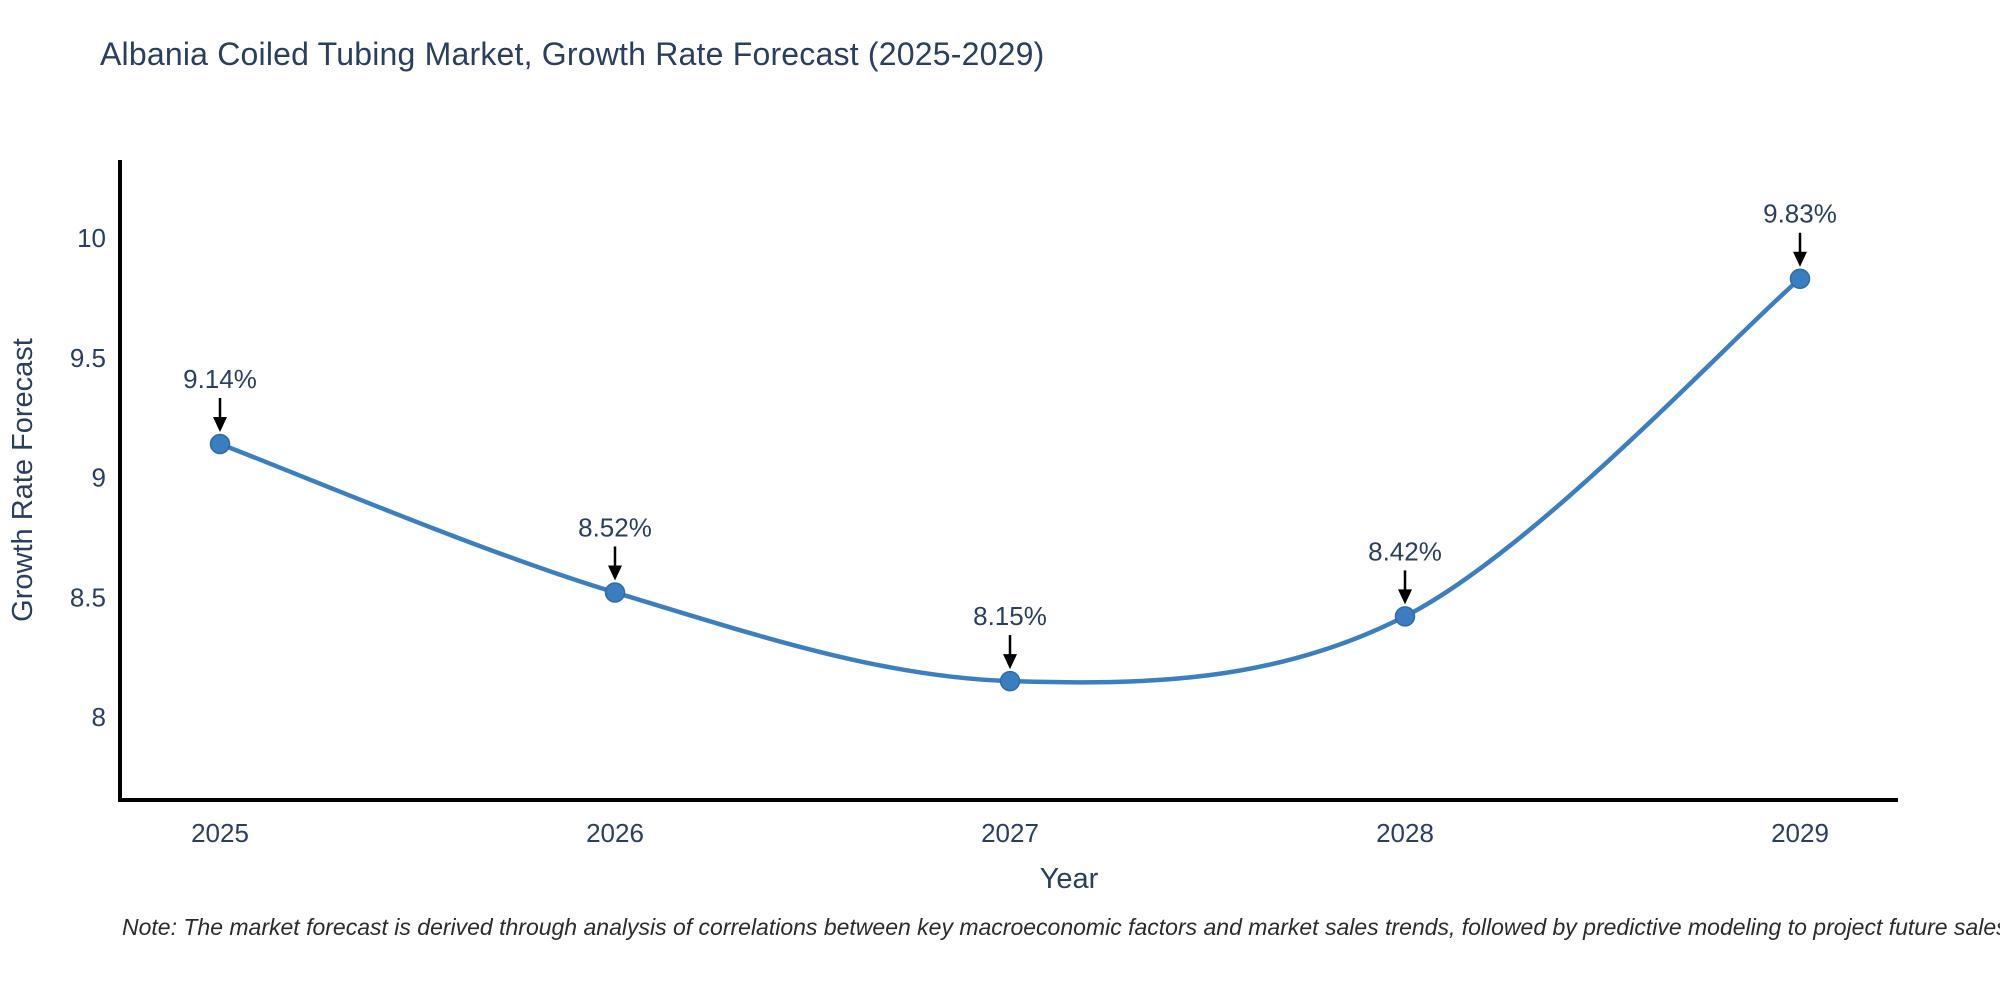  I want to click on annotation-arrowhead-2026, so click(615, 573).